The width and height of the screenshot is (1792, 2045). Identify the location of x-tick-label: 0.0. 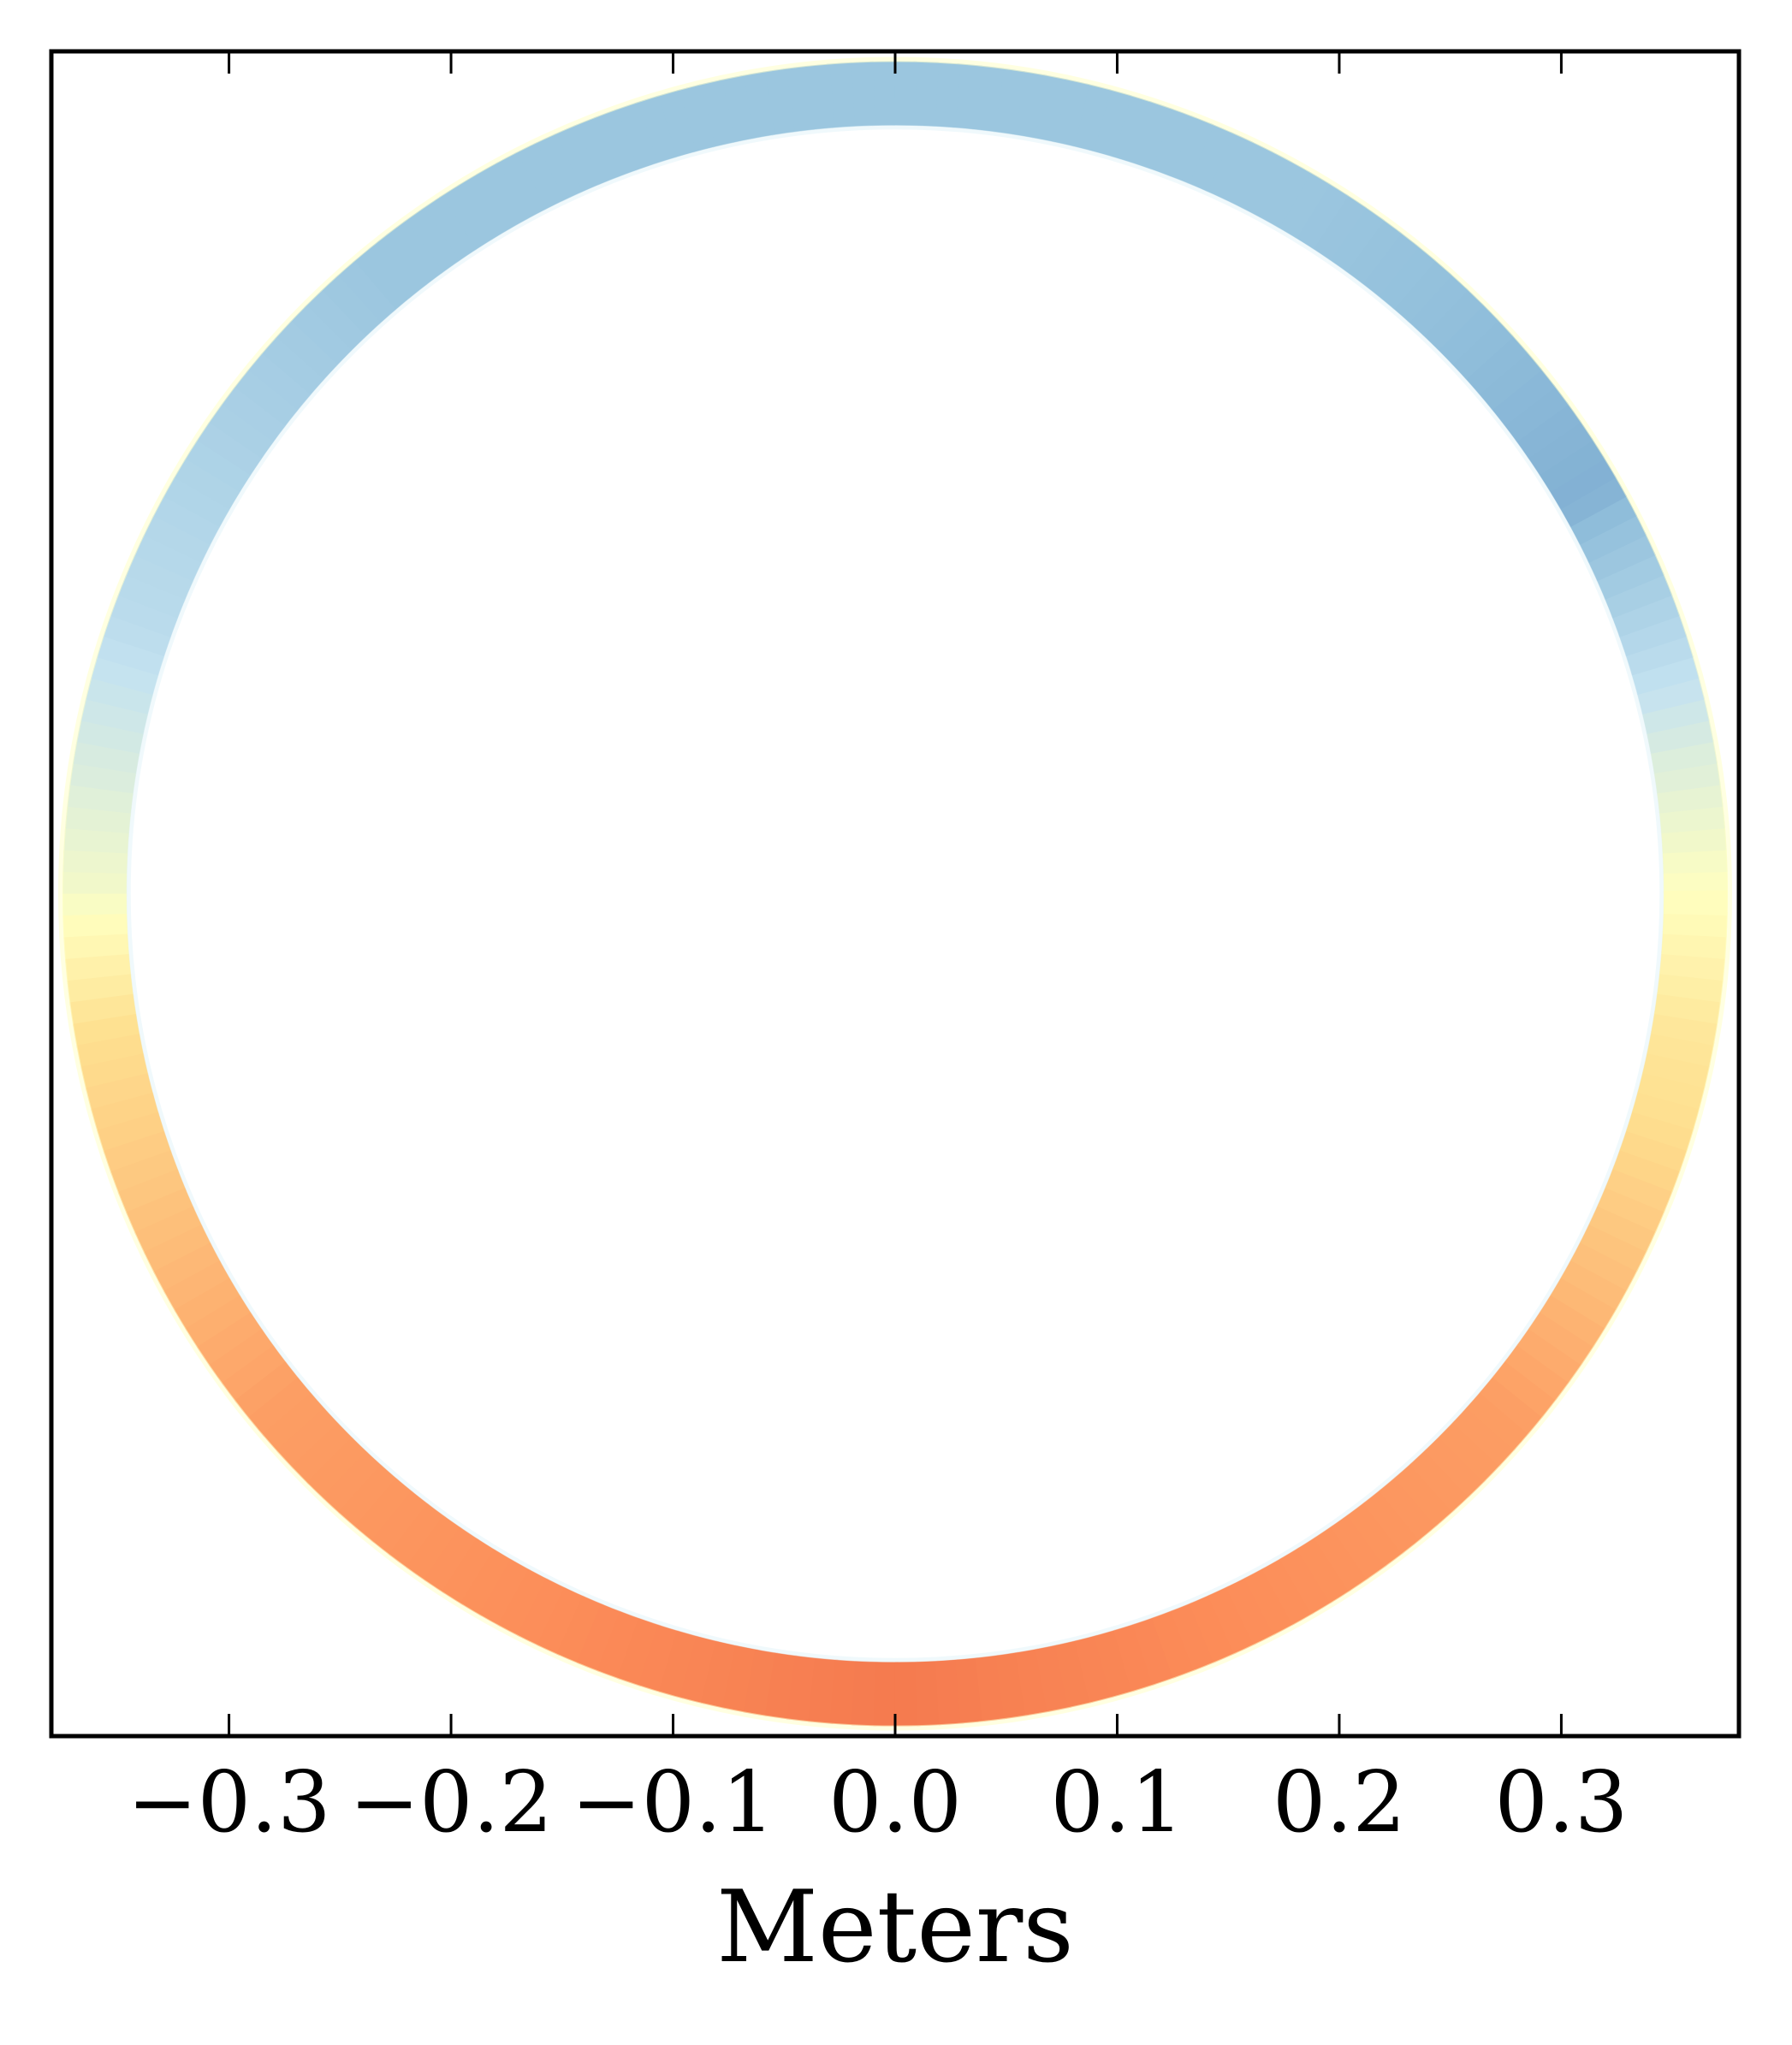
(895, 1803).